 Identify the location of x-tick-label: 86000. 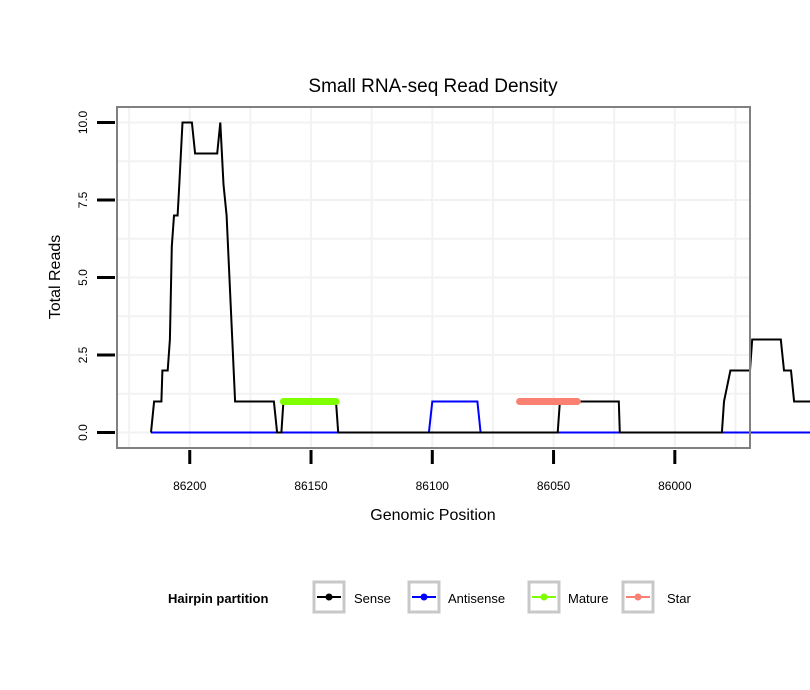
(675, 486).